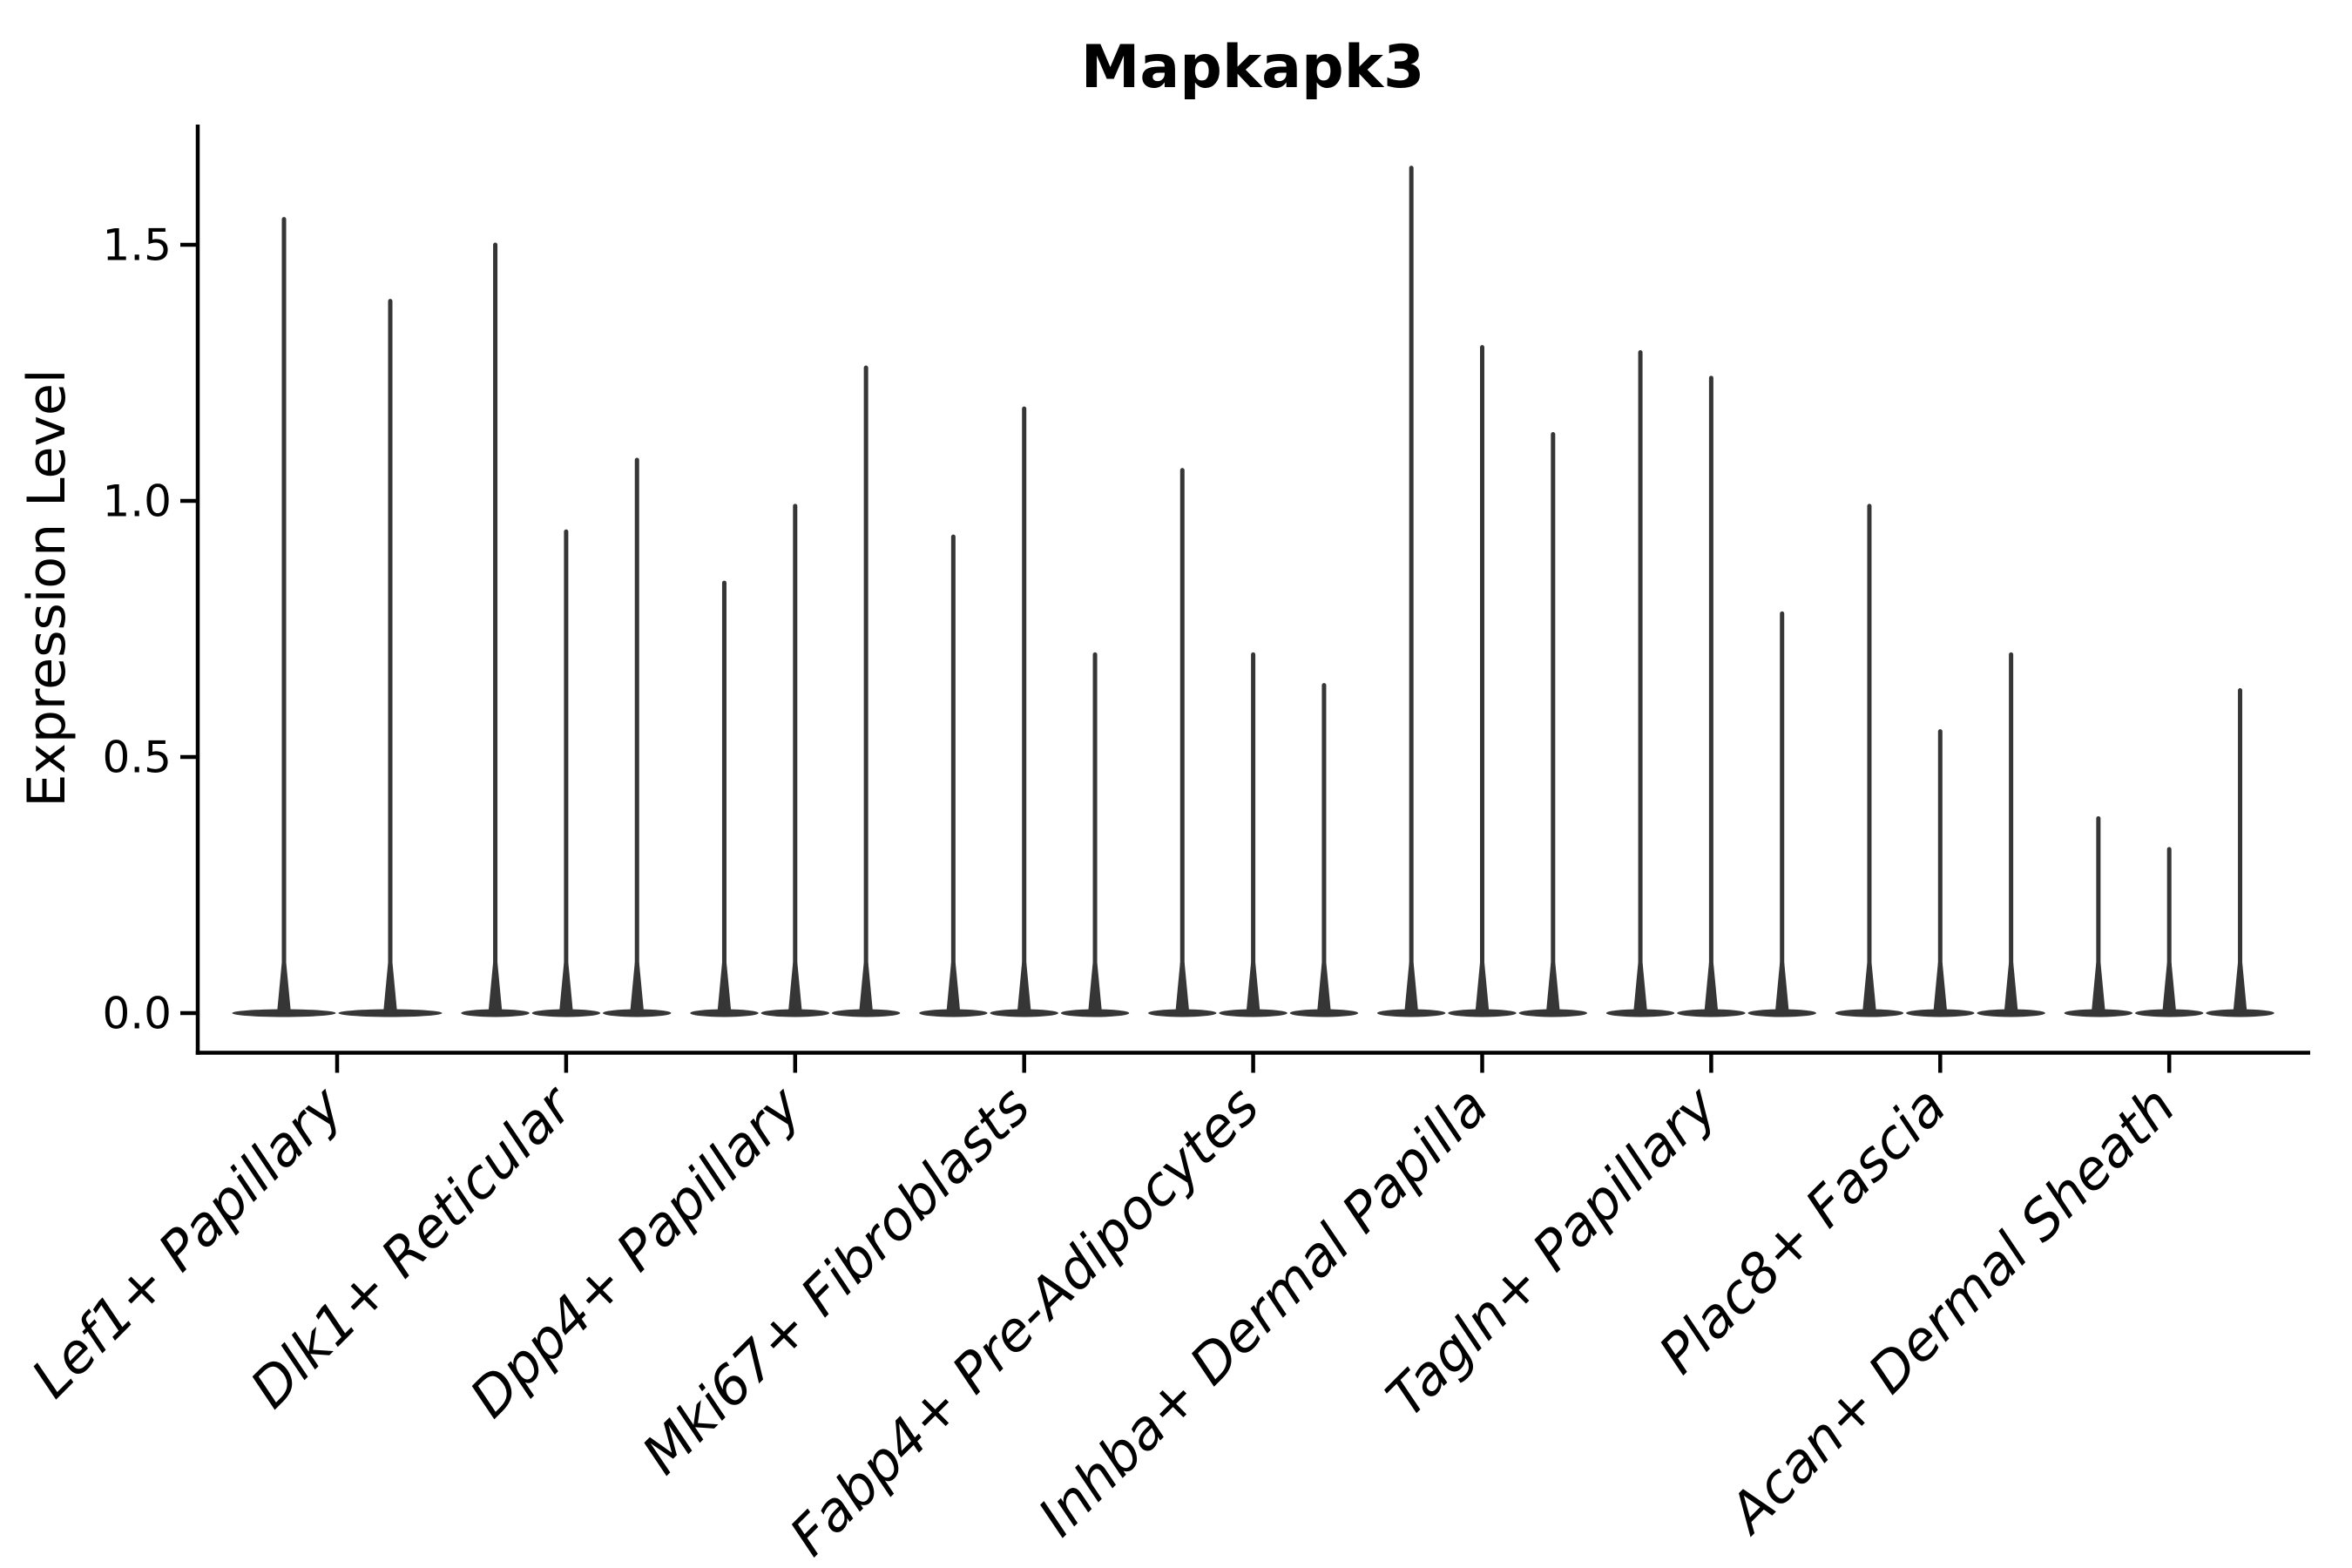 Image resolution: width=2352 pixels, height=1568 pixels. What do you see at coordinates (1253, 67) in the screenshot?
I see `plot-title: Mapkapk3` at bounding box center [1253, 67].